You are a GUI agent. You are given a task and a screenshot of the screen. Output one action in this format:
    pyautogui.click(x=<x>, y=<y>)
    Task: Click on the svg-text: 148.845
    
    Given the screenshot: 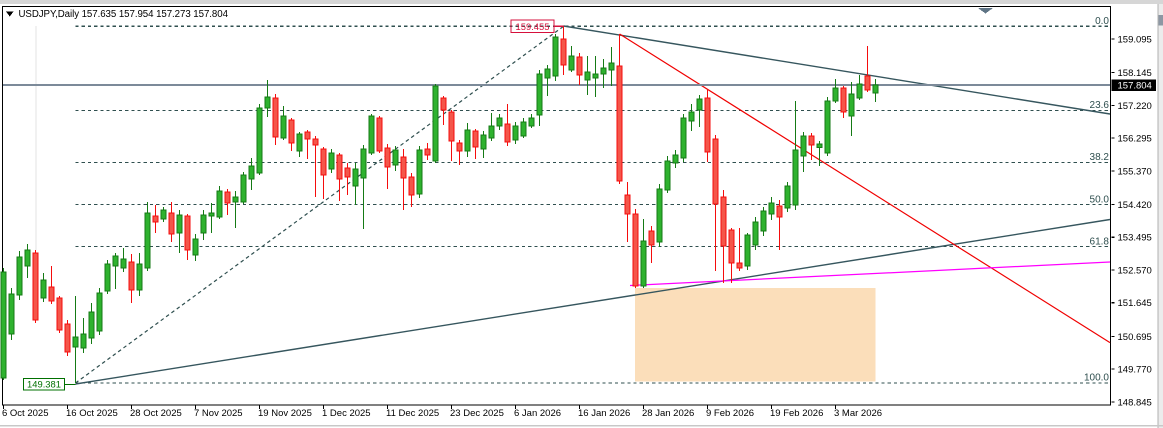 What is the action you would take?
    pyautogui.click(x=1135, y=402)
    